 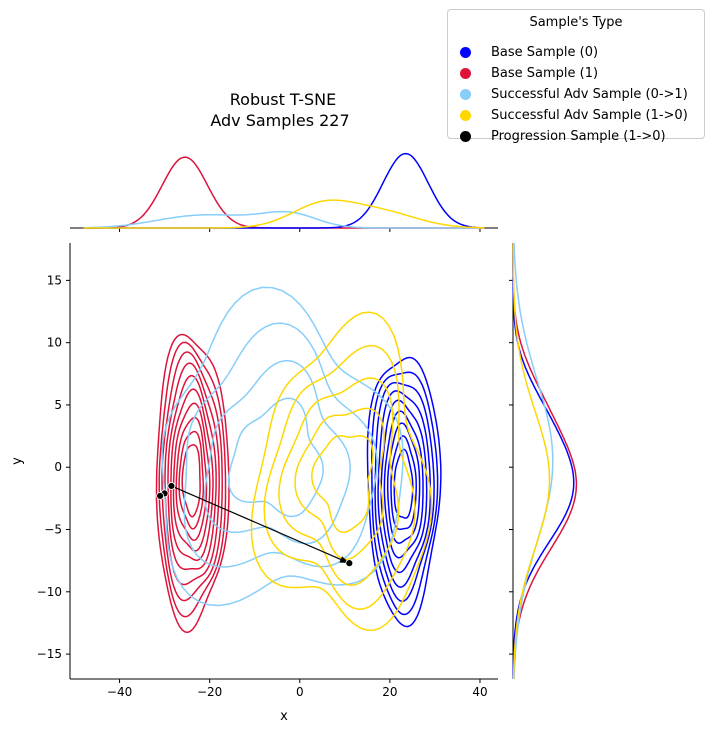 What do you see at coordinates (49, 654) in the screenshot?
I see `y-tick-label: −15` at bounding box center [49, 654].